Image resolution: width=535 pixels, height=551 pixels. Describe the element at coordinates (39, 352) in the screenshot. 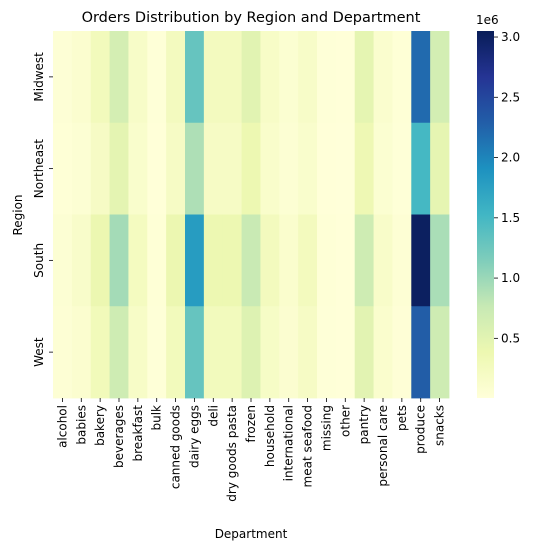

I see `y-tick-label: West` at that location.